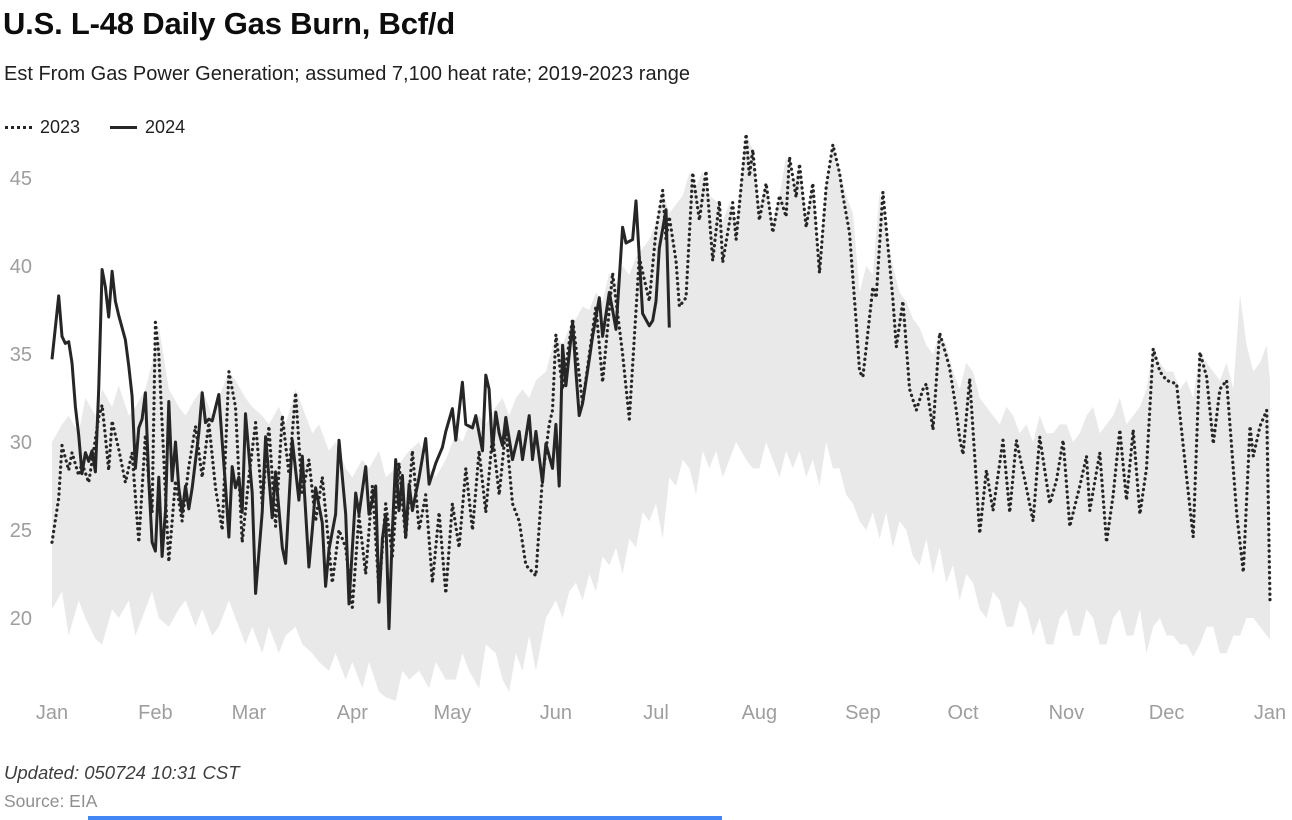 The width and height of the screenshot is (1292, 820). What do you see at coordinates (21, 619) in the screenshot?
I see `y-axis-tick-20: 20` at bounding box center [21, 619].